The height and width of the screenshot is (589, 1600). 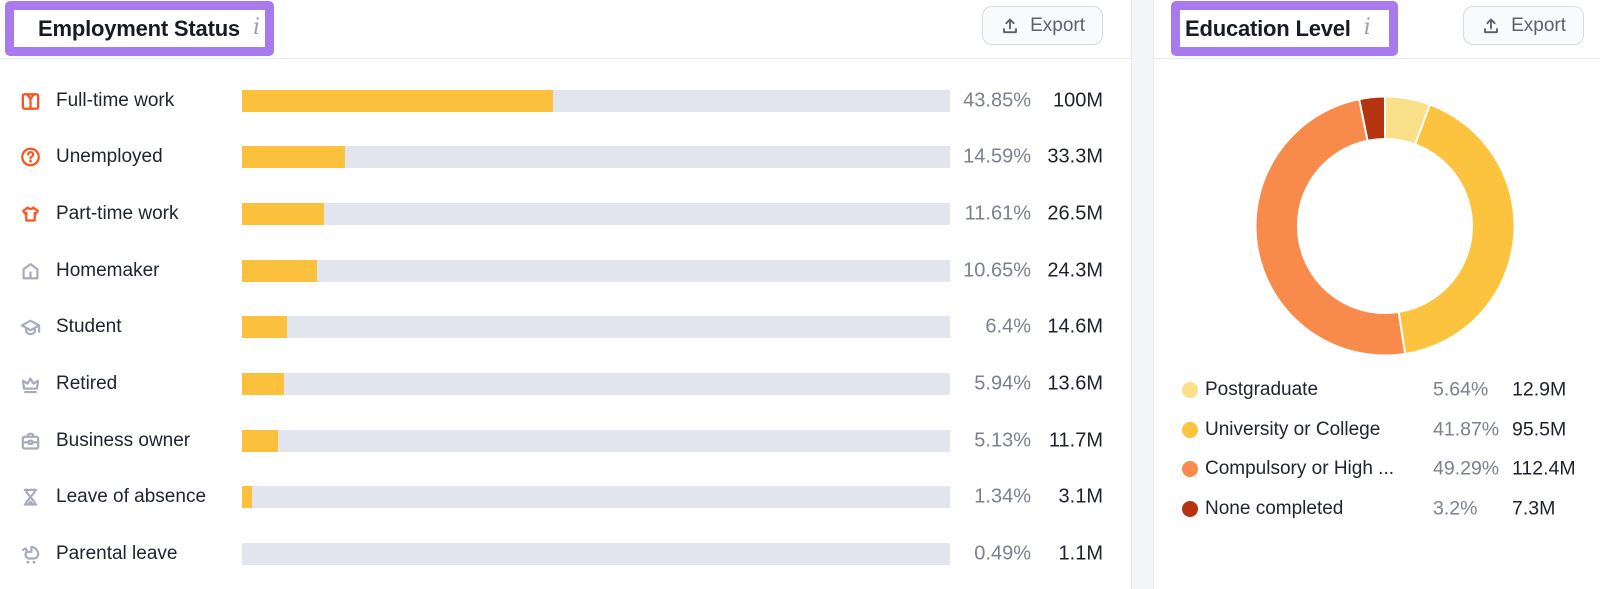 What do you see at coordinates (1262, 389) in the screenshot?
I see `legend-item-label: Postgraduate` at bounding box center [1262, 389].